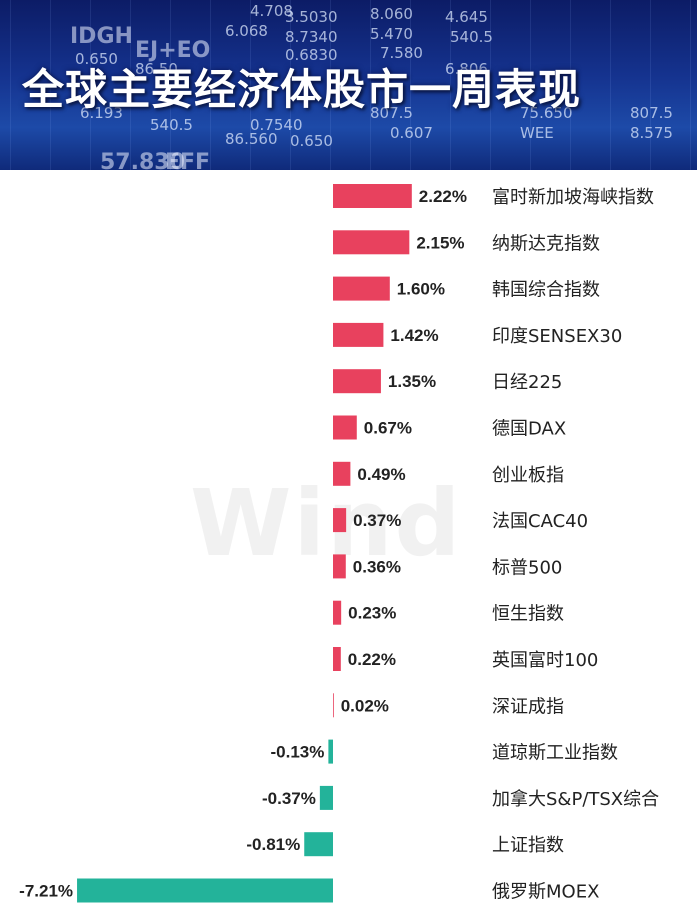 This screenshot has height=908, width=697. Describe the element at coordinates (298, 752) in the screenshot. I see `data-label: -0.13%` at that location.